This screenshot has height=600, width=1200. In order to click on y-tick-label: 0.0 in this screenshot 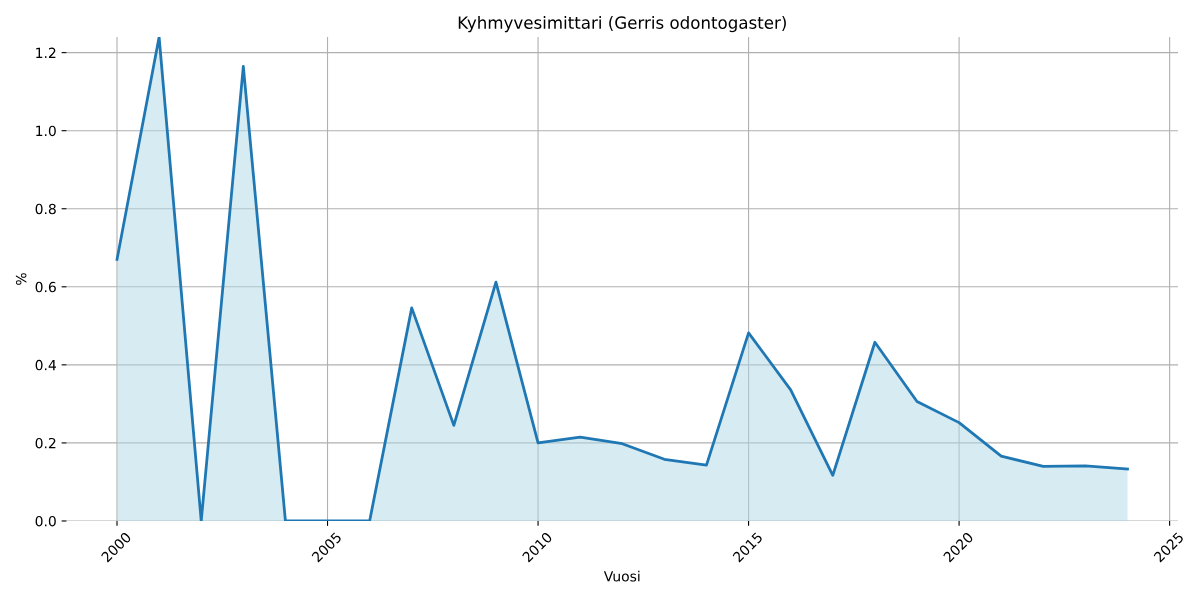, I will do `click(45, 521)`.